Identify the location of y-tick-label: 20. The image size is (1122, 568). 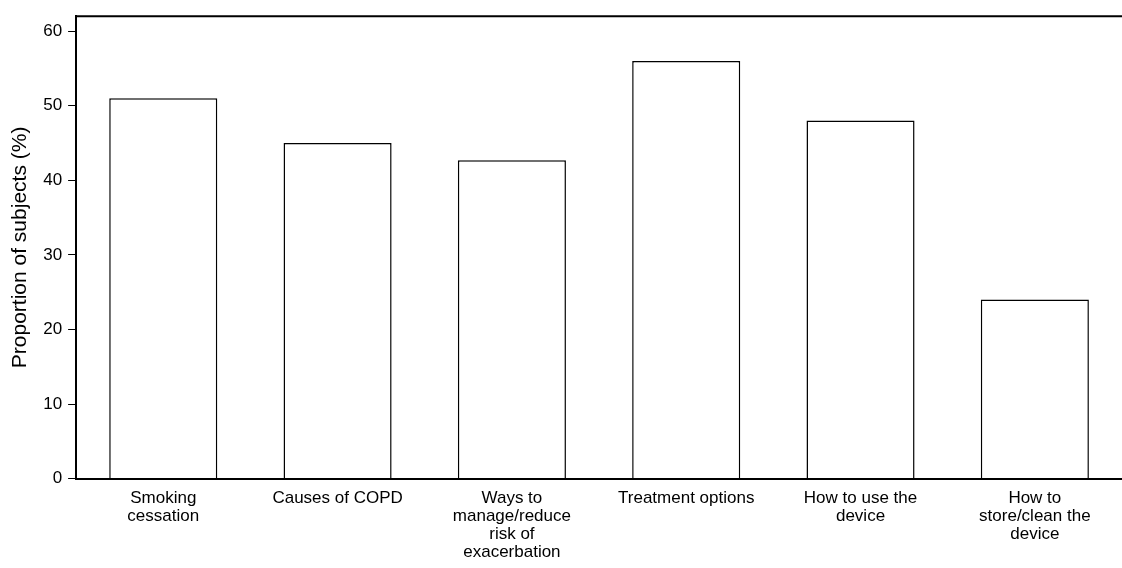
(53, 329).